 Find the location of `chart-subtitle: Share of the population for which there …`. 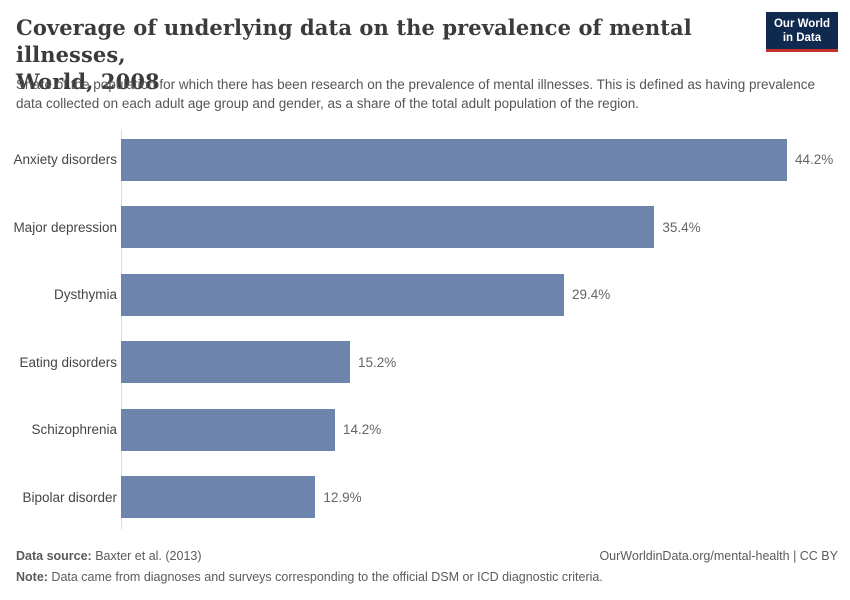

chart-subtitle: Share of the population for which there … is located at coordinates (415, 94).